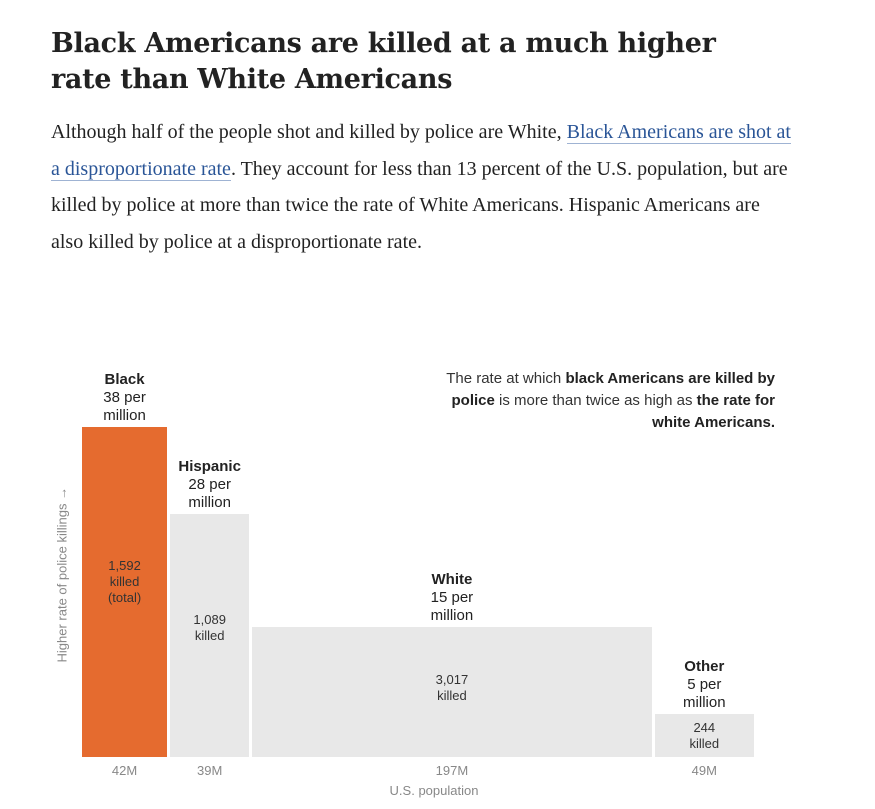 This screenshot has width=875, height=809. I want to click on annotation-text: The rate at which, so click(506, 378).